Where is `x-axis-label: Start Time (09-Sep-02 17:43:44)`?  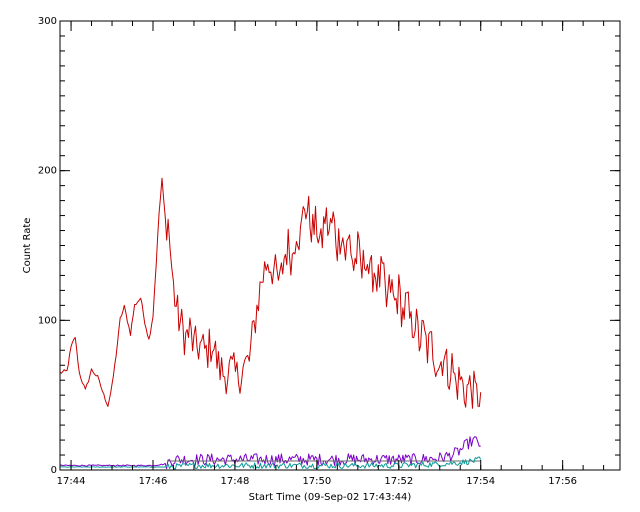 x-axis-label: Start Time (09-Sep-02 17:43:44) is located at coordinates (330, 497).